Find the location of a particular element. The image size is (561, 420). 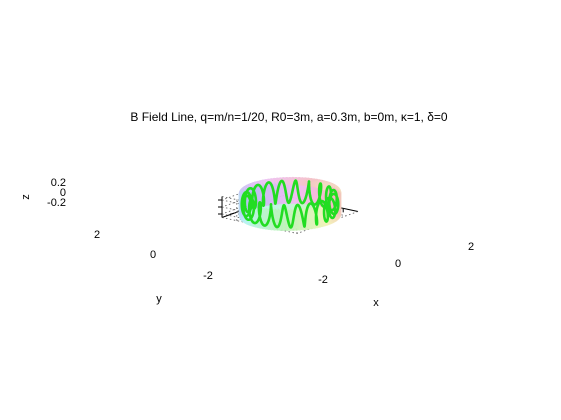

z-axis: 0.2 0 -0.2 z is located at coordinates (43, 193).